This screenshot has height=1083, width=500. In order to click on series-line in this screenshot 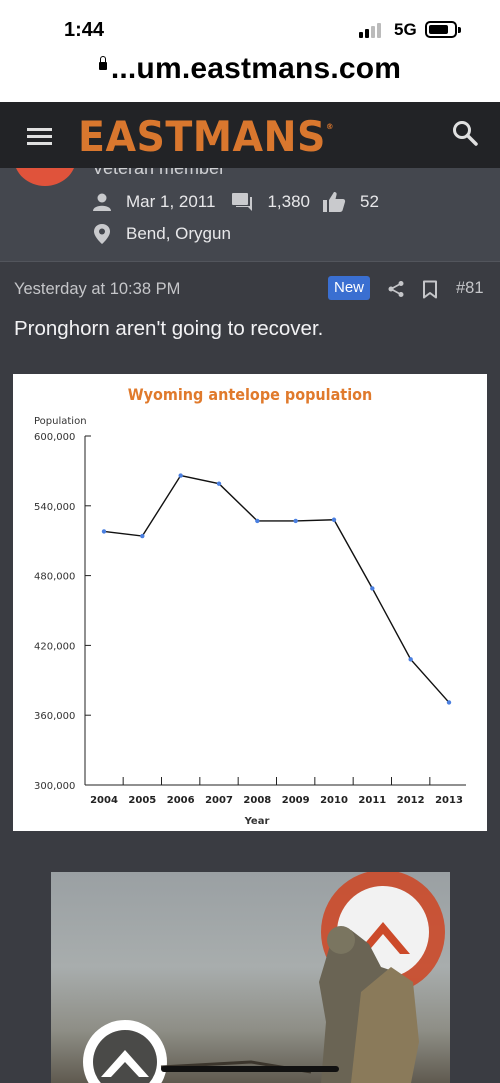, I will do `click(276, 588)`.